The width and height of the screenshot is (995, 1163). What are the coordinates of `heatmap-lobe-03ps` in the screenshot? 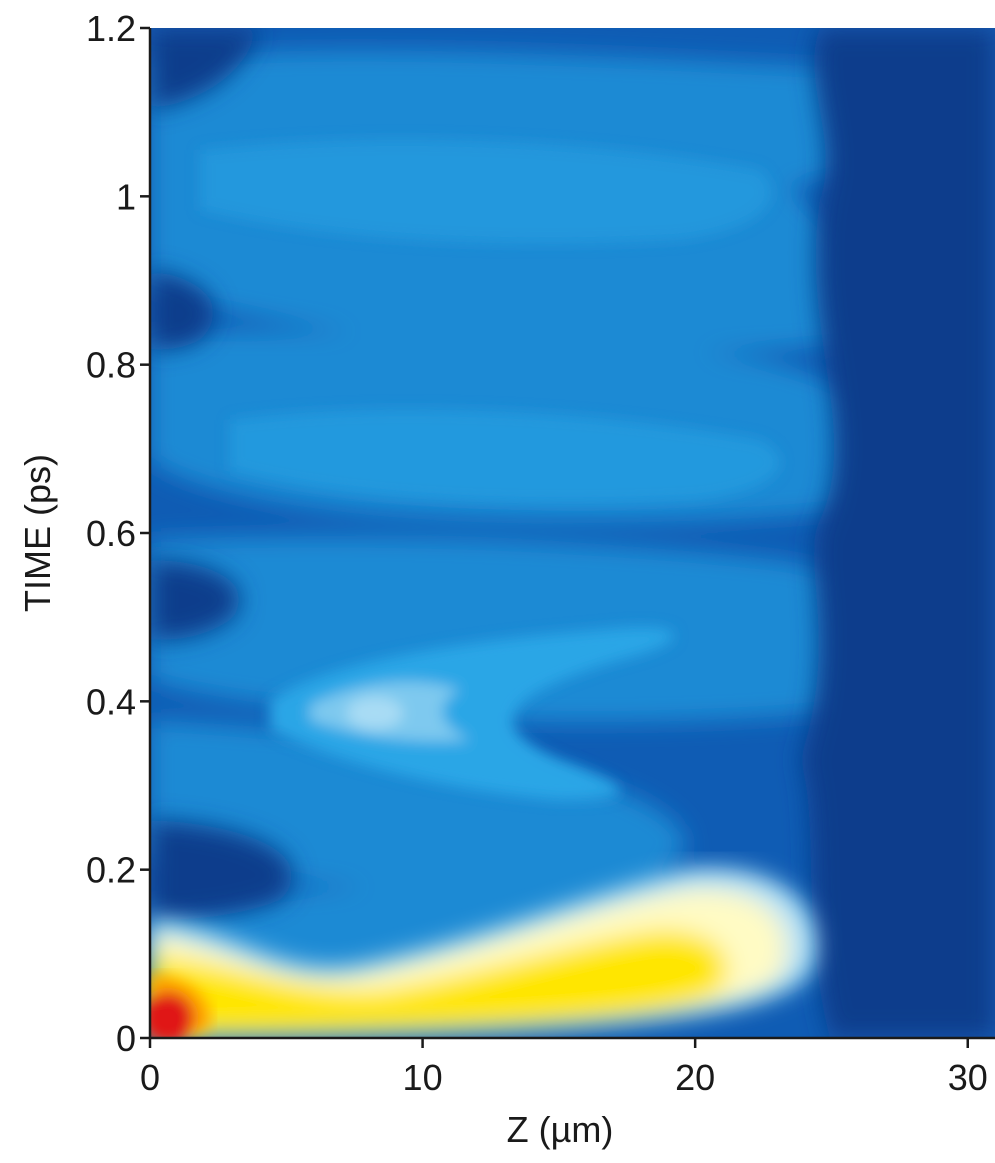 It's located at (417, 805).